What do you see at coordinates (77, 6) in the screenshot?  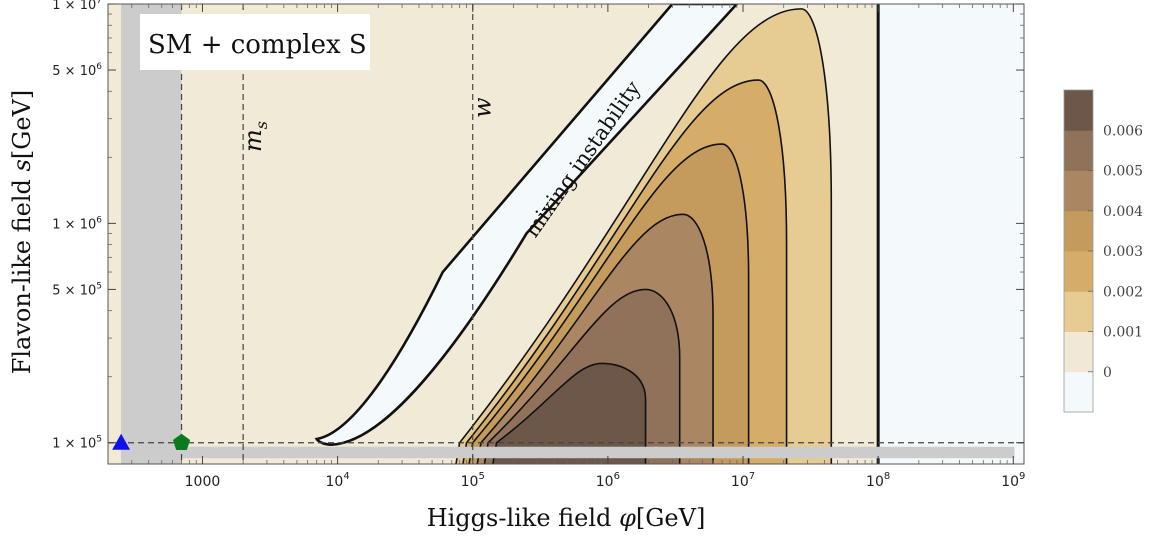 I see `y-tick-label: 1 × 107` at bounding box center [77, 6].